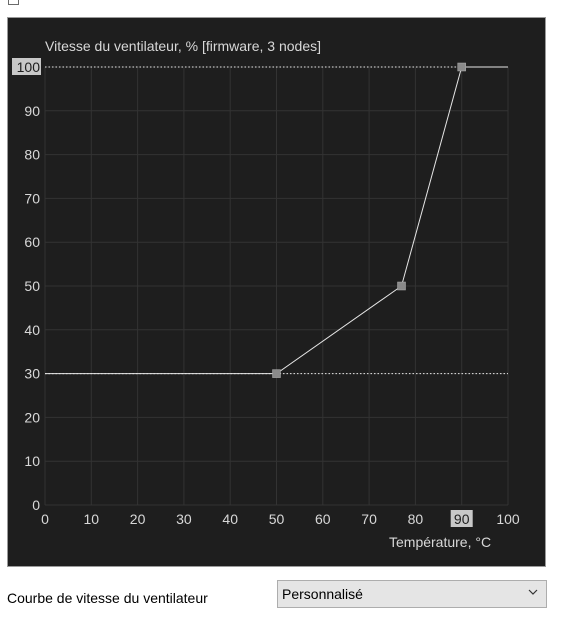  What do you see at coordinates (32, 111) in the screenshot?
I see `y-tick-label: 90` at bounding box center [32, 111].